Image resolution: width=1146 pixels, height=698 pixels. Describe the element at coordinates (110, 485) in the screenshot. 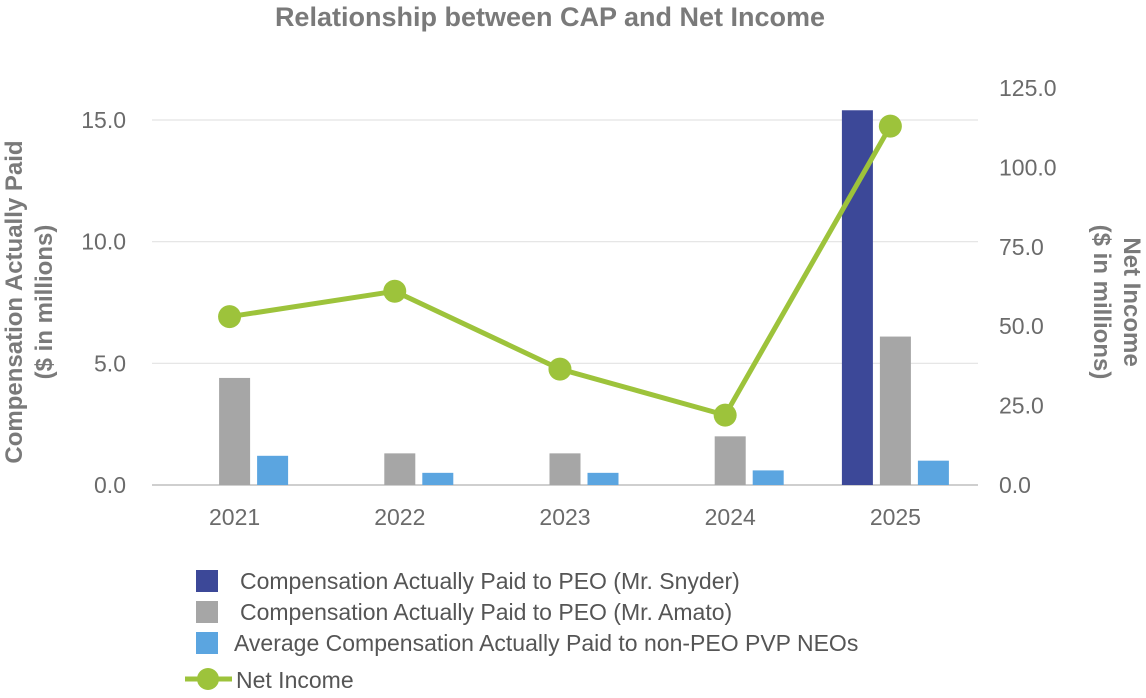

I see `left-tick-label-0: 0.0` at that location.